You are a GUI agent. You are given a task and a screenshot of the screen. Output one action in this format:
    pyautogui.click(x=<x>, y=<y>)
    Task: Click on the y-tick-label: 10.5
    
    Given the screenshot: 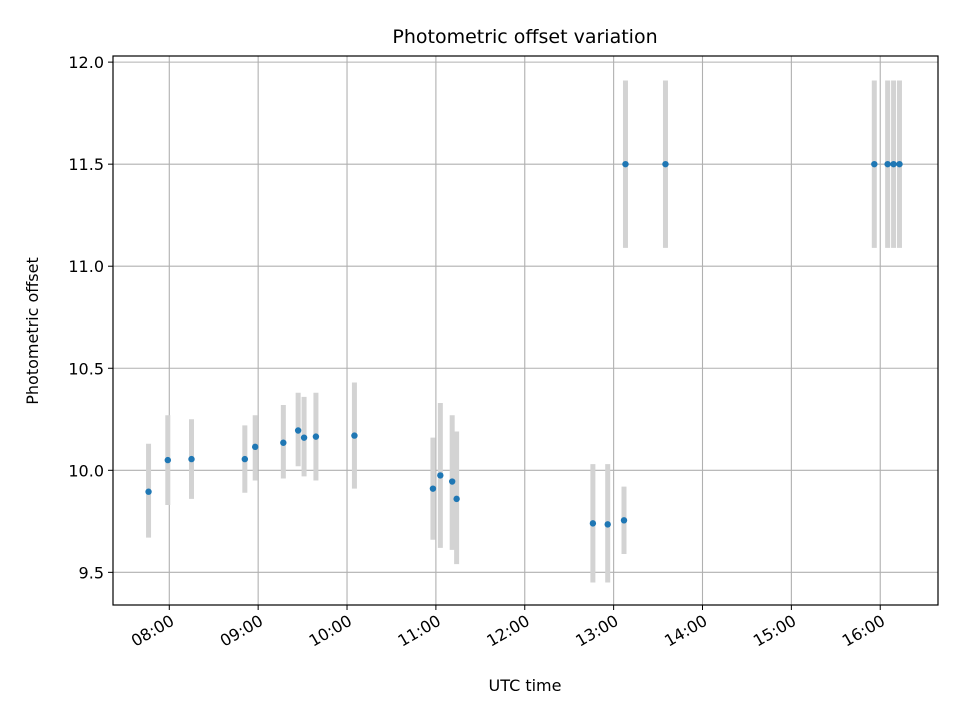 What is the action you would take?
    pyautogui.click(x=86, y=368)
    